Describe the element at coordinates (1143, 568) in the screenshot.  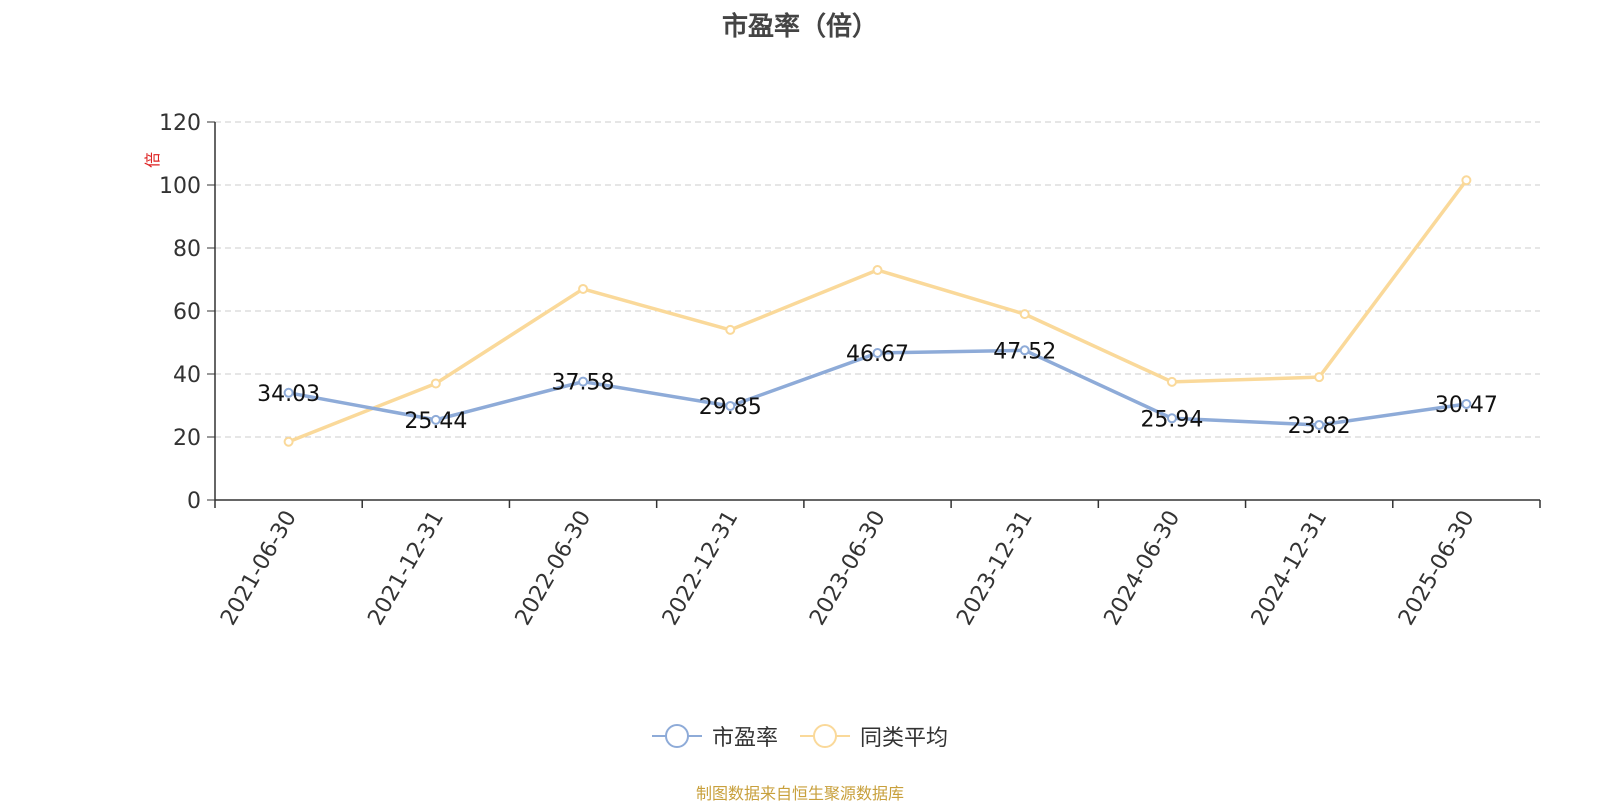
I see `x-tick-label: 2024-06-30` at that location.